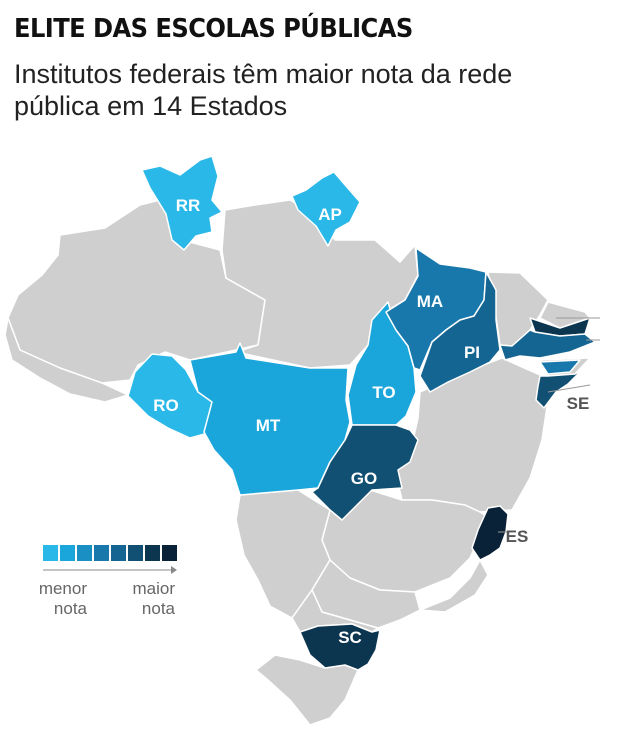 Image resolution: width=620 pixels, height=755 pixels. Describe the element at coordinates (66, 360) in the screenshot. I see `state-ac` at that location.